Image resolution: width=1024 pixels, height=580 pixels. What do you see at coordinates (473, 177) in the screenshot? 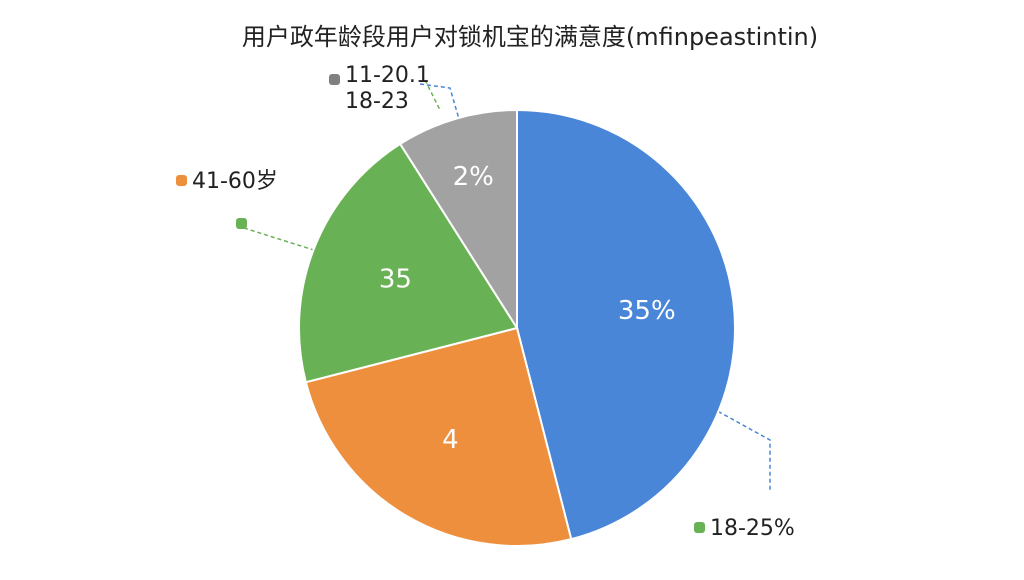
I see `slice-label: 2%` at bounding box center [473, 177].